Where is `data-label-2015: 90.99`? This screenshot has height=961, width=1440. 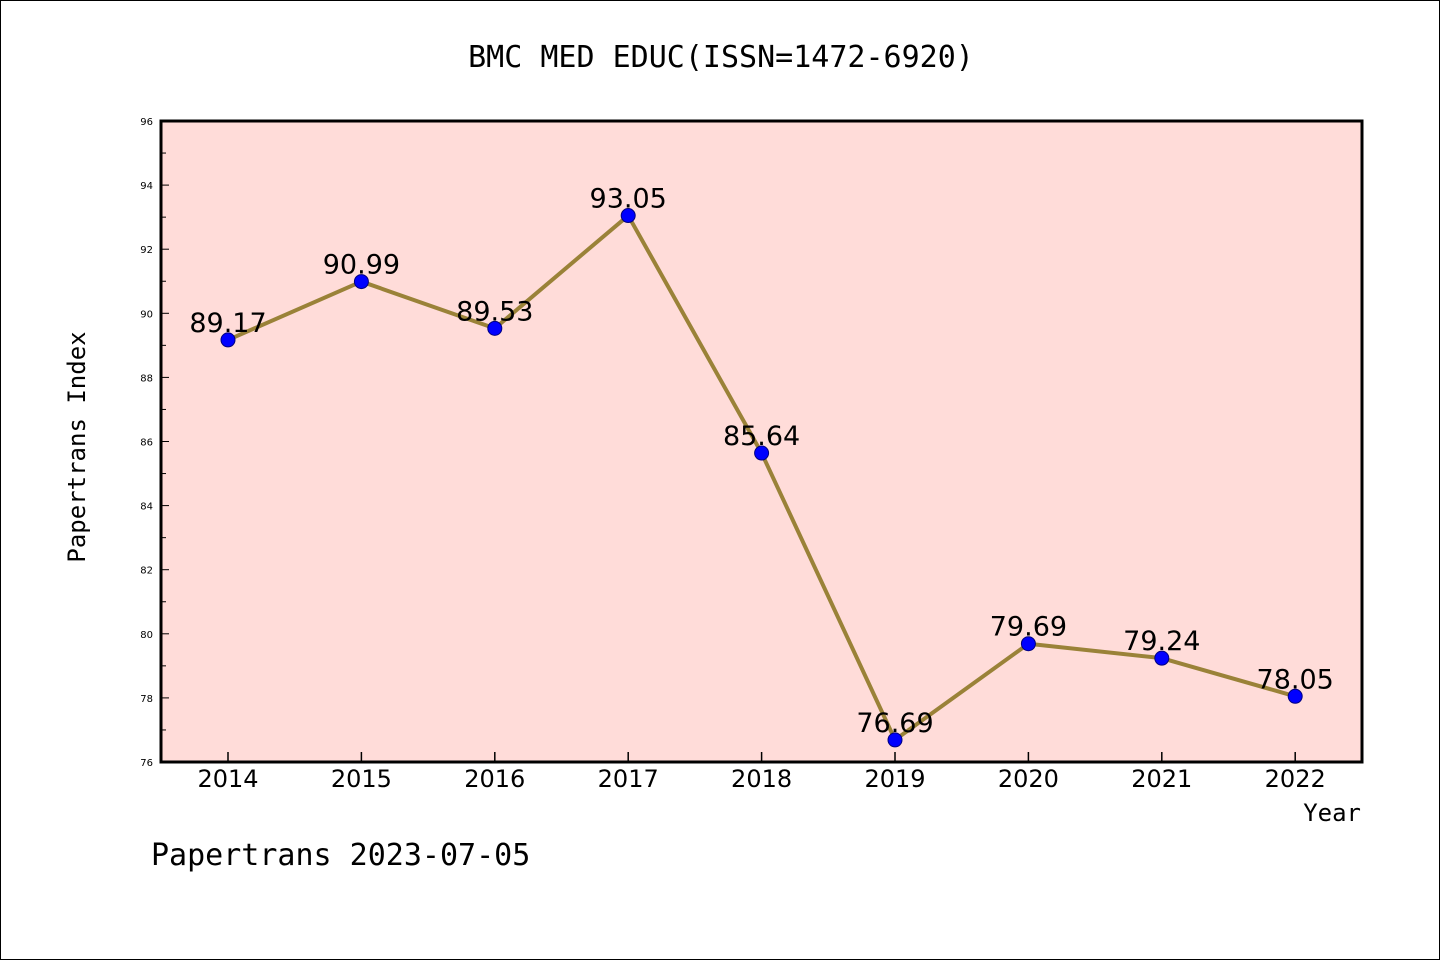
data-label-2015: 90.99 is located at coordinates (361, 265).